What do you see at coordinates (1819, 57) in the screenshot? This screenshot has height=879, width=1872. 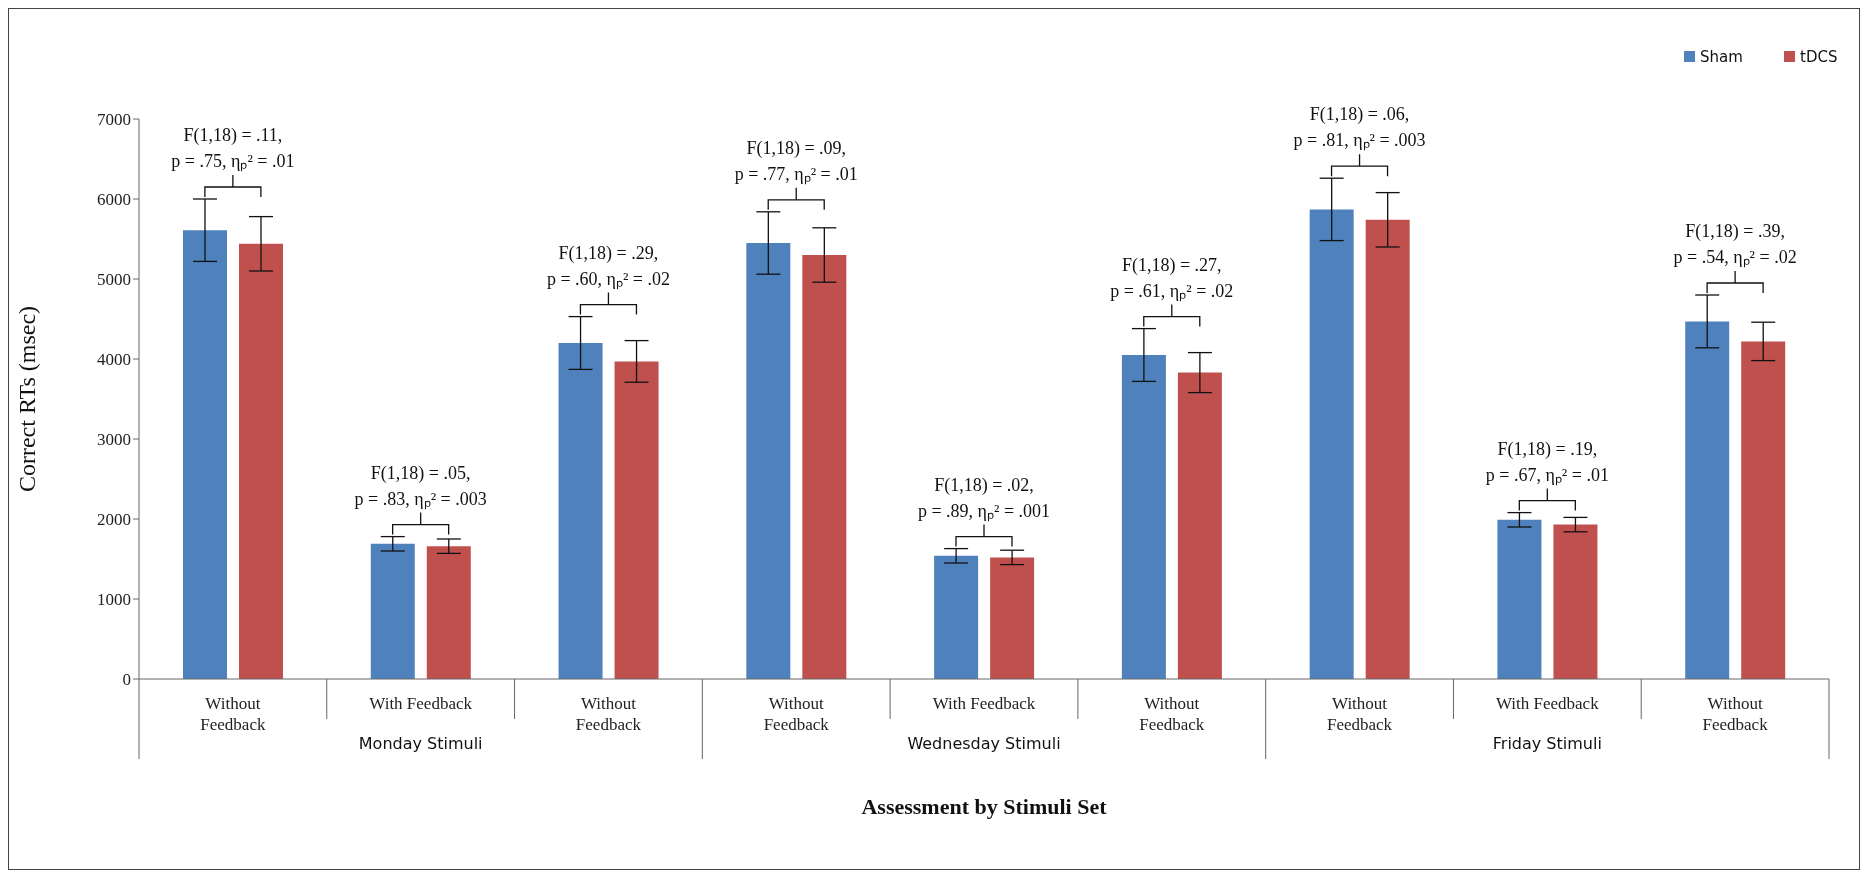 I see `legend-label: tDCS` at bounding box center [1819, 57].